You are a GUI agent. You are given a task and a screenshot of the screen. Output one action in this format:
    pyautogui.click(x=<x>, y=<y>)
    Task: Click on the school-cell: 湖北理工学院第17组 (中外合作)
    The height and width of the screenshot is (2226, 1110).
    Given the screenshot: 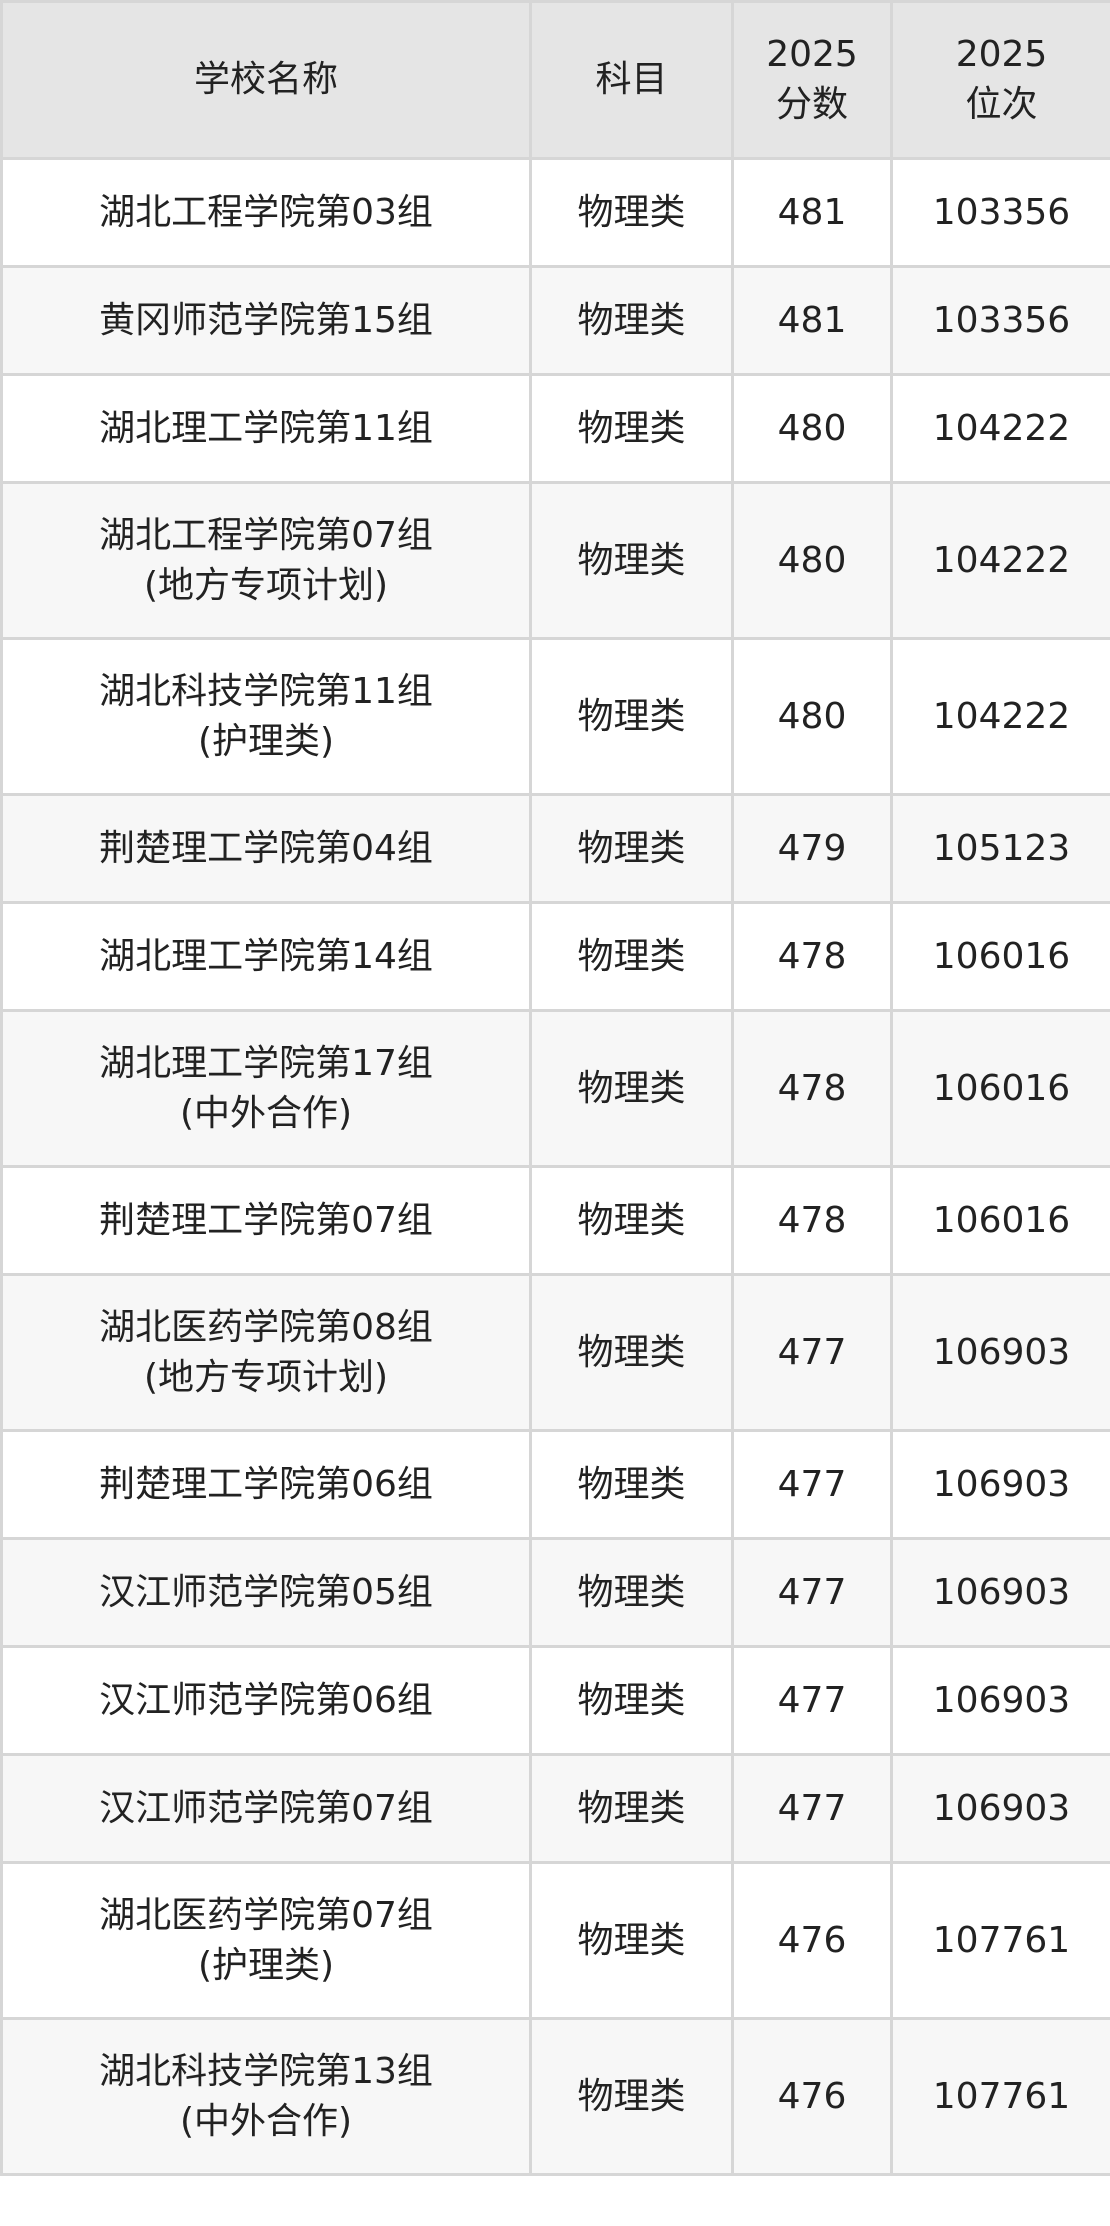 What is the action you would take?
    pyautogui.click(x=266, y=1088)
    